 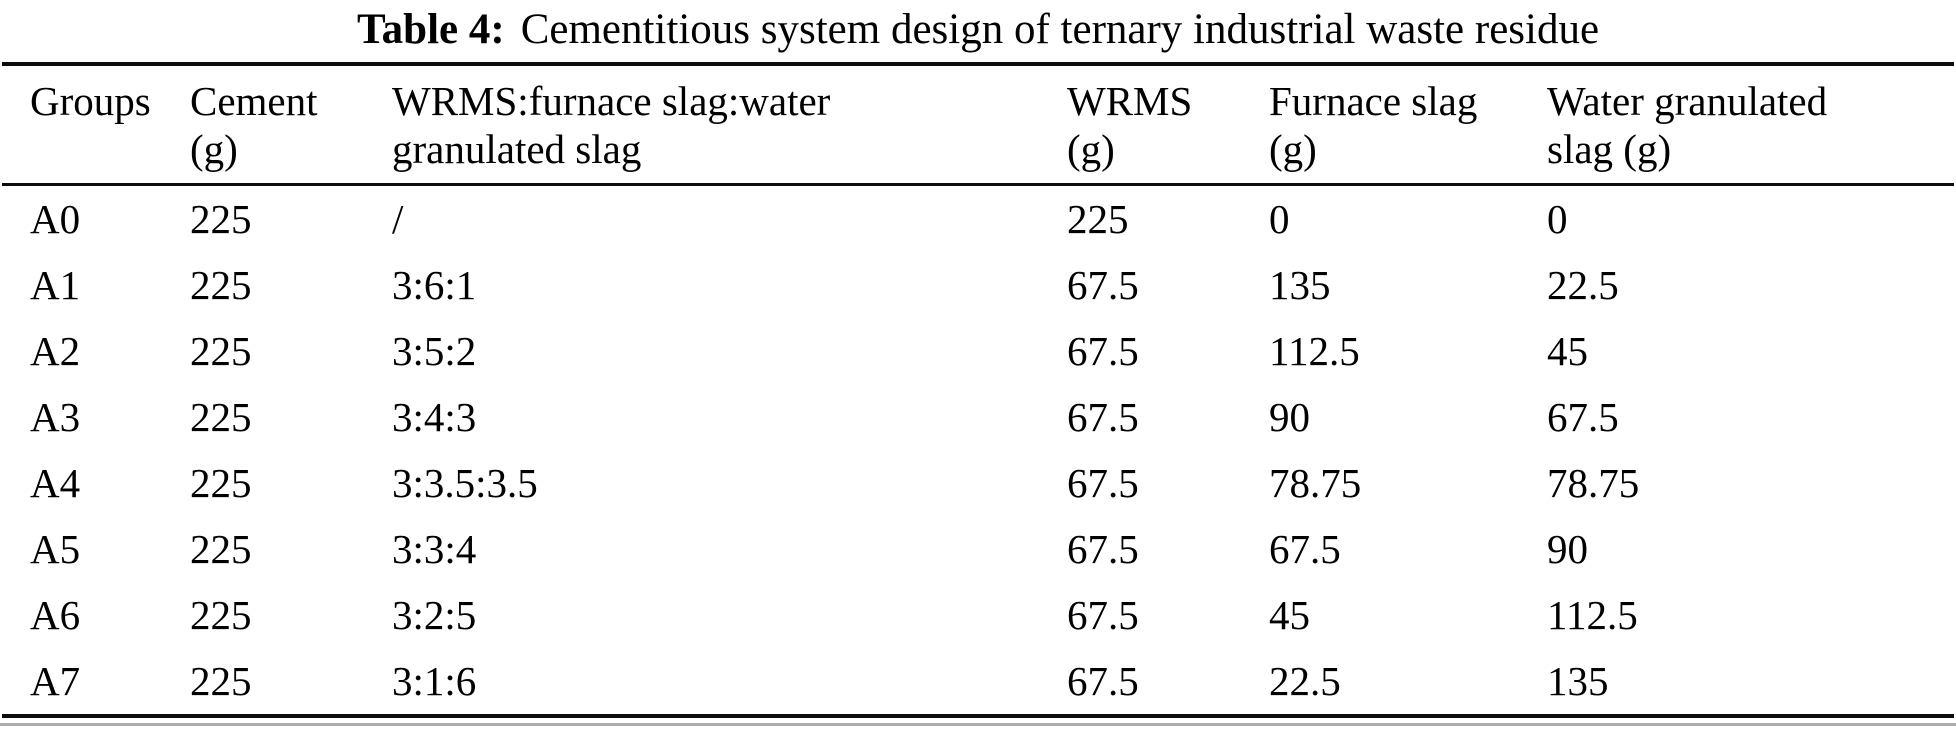 I want to click on table-row: A4 225 3:3.5:3.5 67.5 78.75 78.75, so click(x=978, y=483).